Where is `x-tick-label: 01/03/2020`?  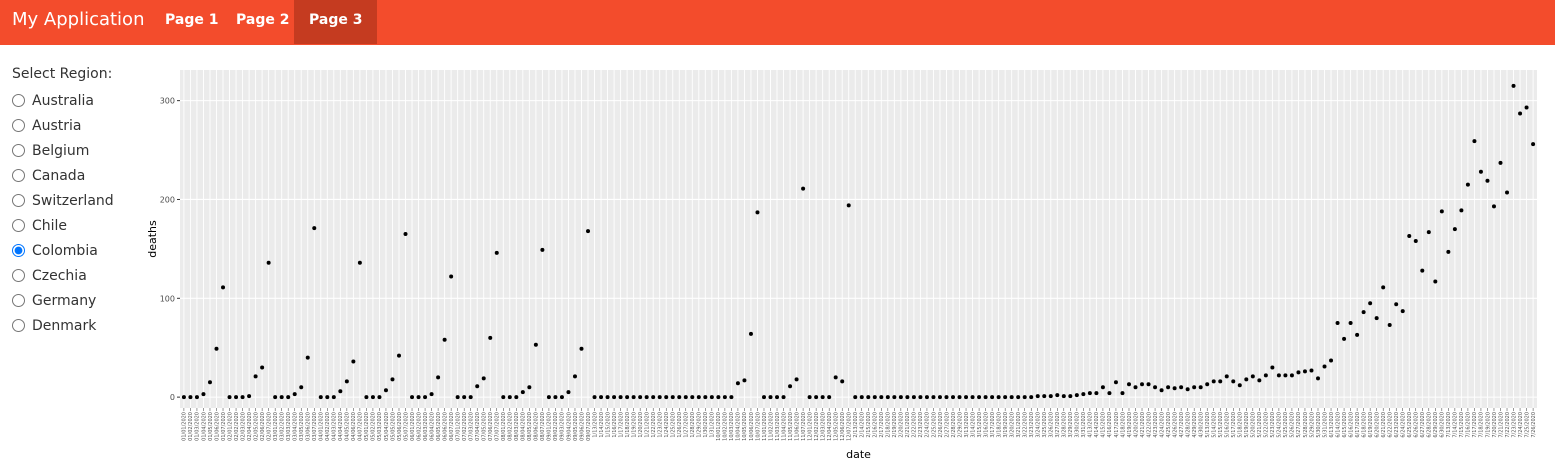
x-tick-label: 01/03/2020 is located at coordinates (198, 426).